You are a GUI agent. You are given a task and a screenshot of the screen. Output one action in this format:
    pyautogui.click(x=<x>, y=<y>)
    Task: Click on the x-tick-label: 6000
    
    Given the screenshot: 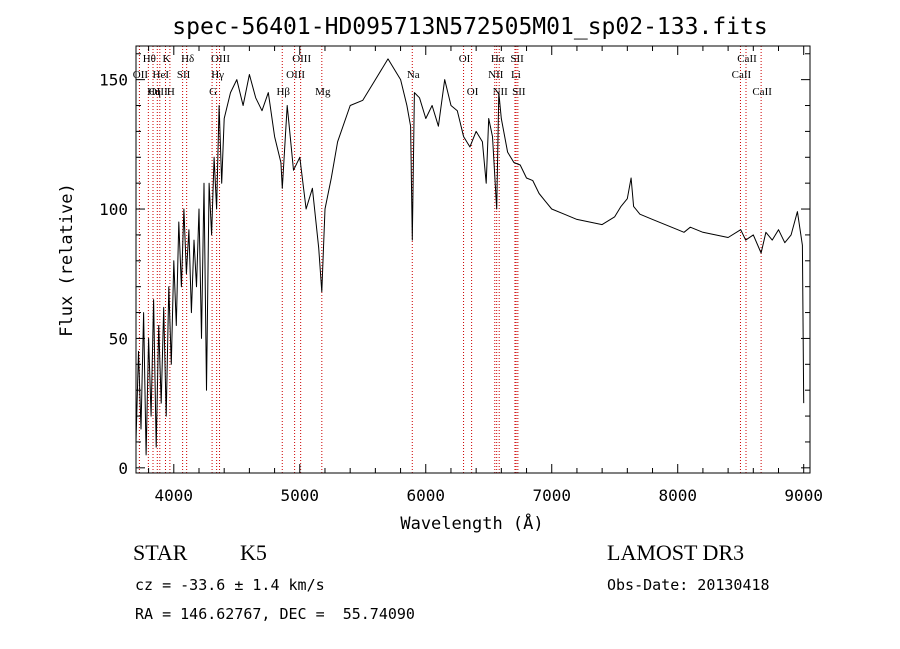 What is the action you would take?
    pyautogui.click(x=425, y=495)
    